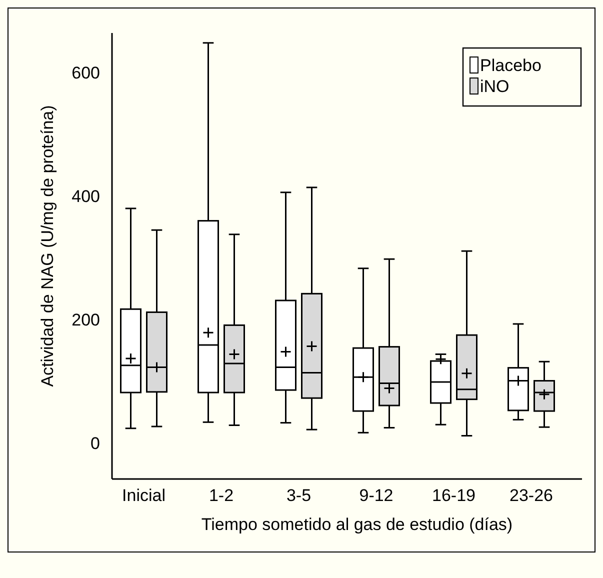  Describe the element at coordinates (495, 86) in the screenshot. I see `legend-label: iNO` at that location.